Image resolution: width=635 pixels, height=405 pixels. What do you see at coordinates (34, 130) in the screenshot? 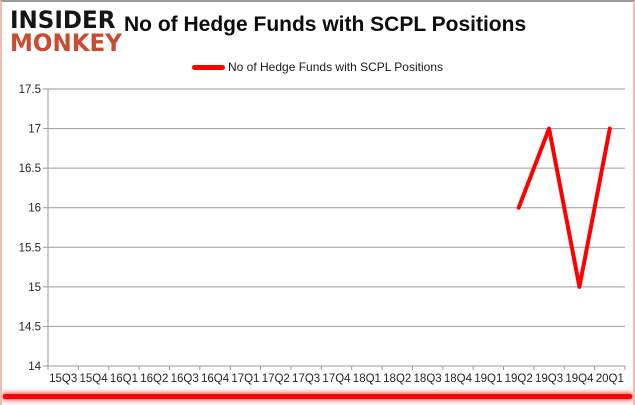
I see `y-tick-label: 17` at bounding box center [34, 130].